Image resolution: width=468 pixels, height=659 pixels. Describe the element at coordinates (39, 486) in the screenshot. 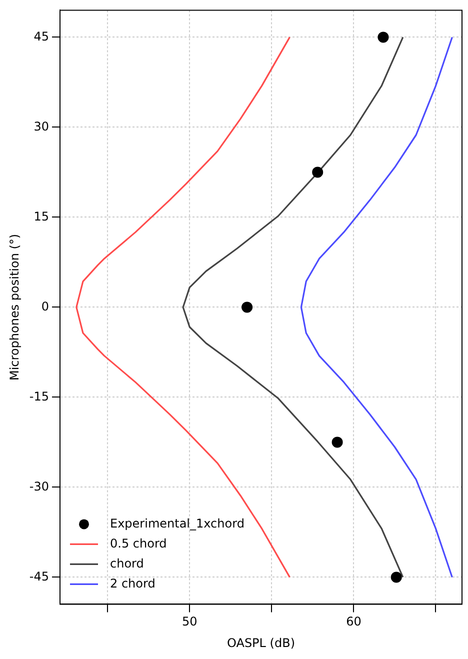

I see `y-tick-label: -30` at that location.